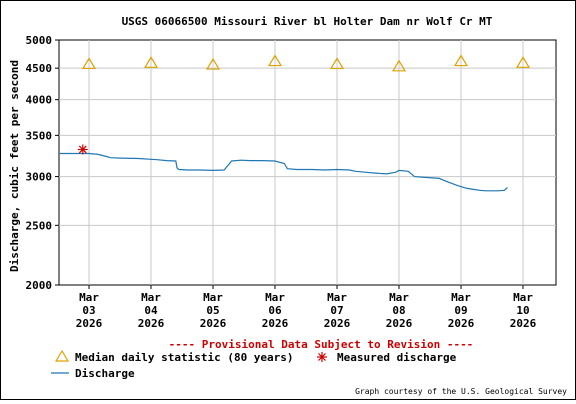 The image size is (576, 404). I want to click on y-tick-label: 5000, so click(39, 40).